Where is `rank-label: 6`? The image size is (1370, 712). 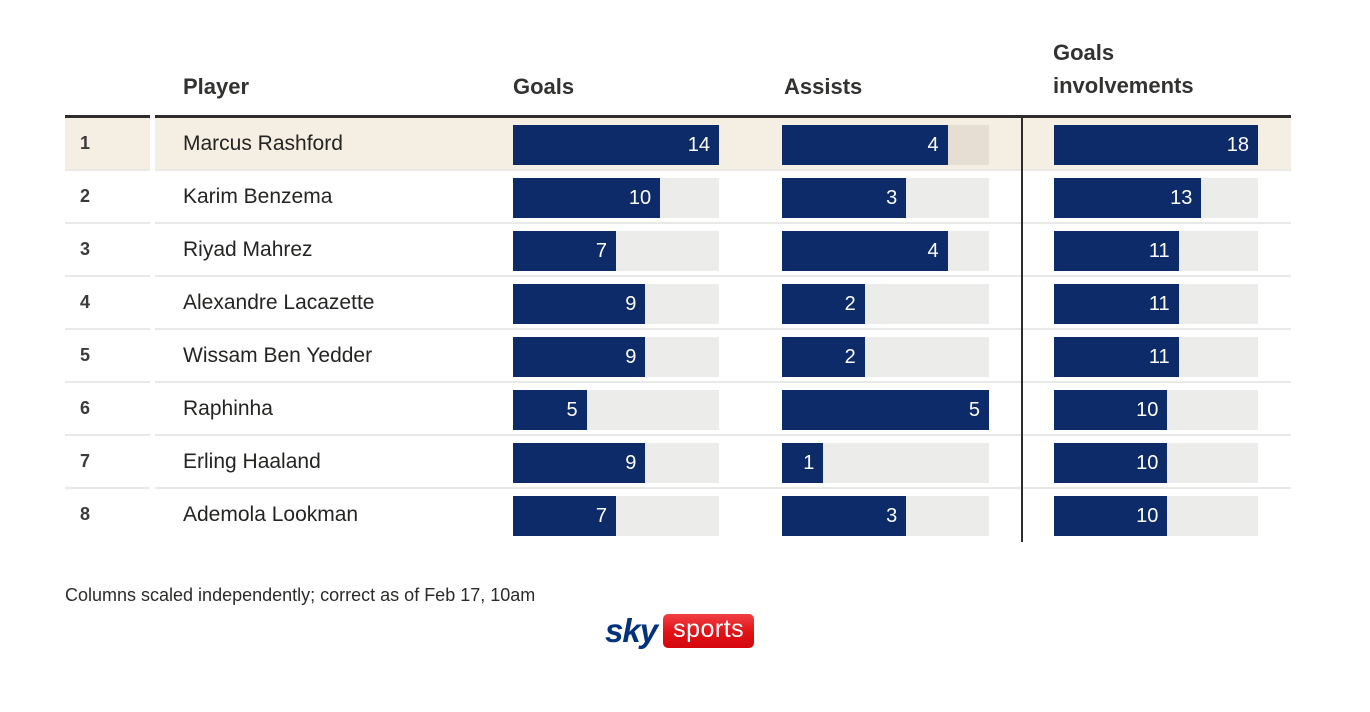
rank-label: 6 is located at coordinates (85, 408).